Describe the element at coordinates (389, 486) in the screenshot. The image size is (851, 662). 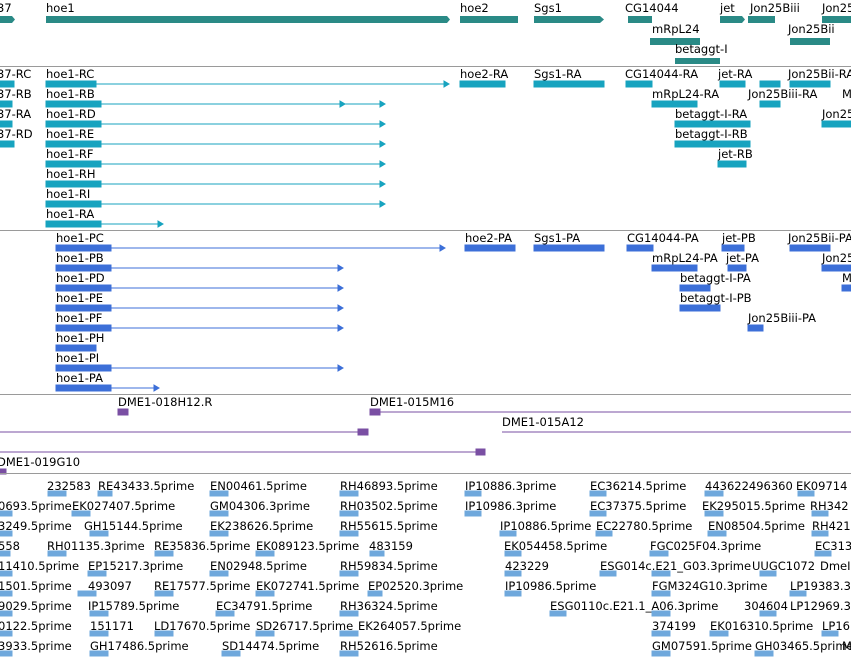
I see `est-label: RH46893.5prime` at that location.